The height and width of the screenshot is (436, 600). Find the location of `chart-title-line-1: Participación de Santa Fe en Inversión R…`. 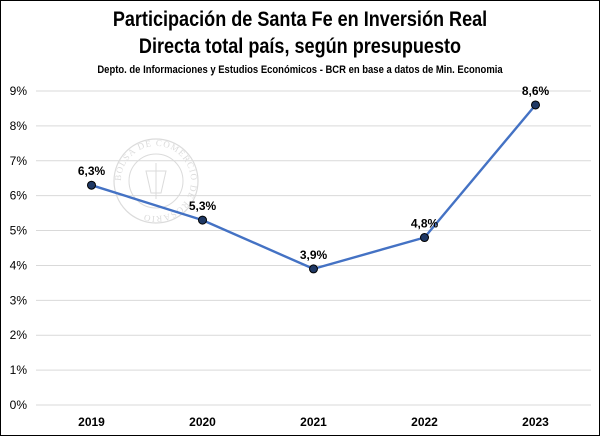

chart-title-line-1: Participación de Santa Fe en Inversión R… is located at coordinates (300, 19).